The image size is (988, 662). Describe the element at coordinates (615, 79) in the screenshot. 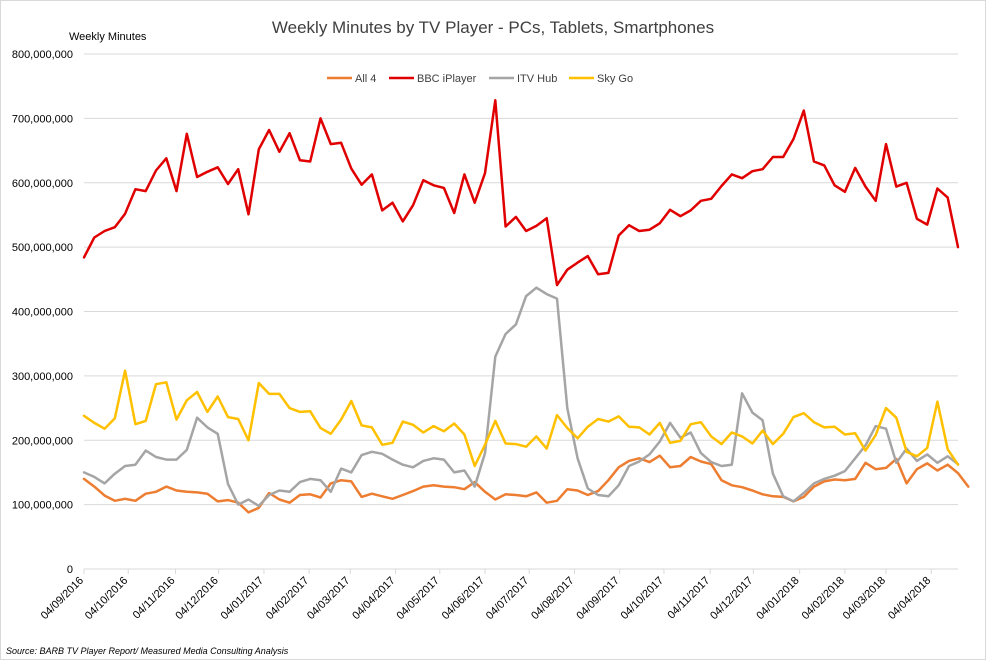

I see `legend-label-sky-go: Sky Go` at that location.